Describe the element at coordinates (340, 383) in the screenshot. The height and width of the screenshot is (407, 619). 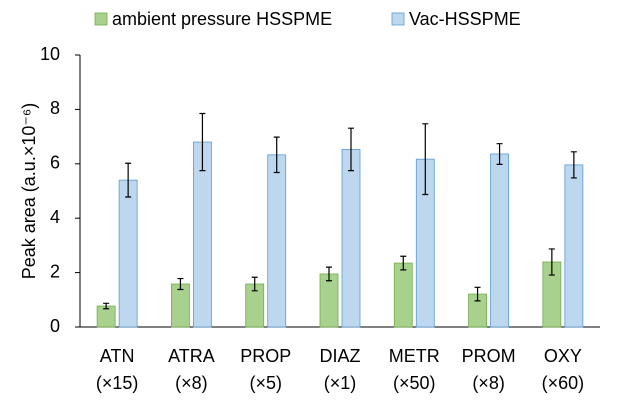
I see `x-tick-label: (×1)` at that location.